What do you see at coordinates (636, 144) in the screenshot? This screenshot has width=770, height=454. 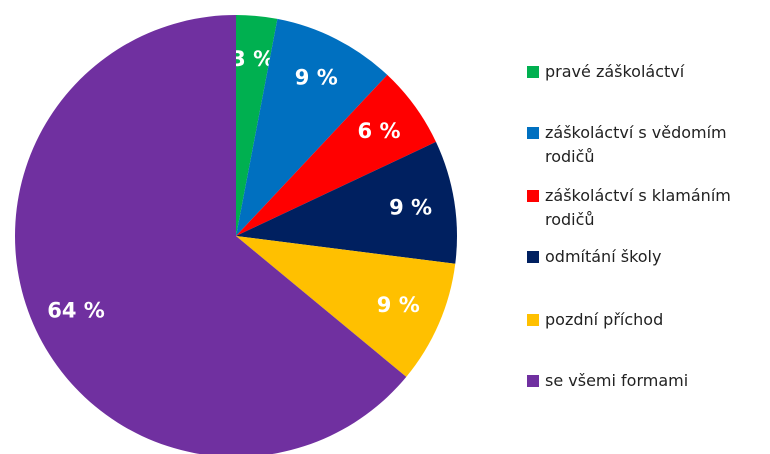 I see `legend-label: záškoláctví s vědomím rodičů` at bounding box center [636, 144].